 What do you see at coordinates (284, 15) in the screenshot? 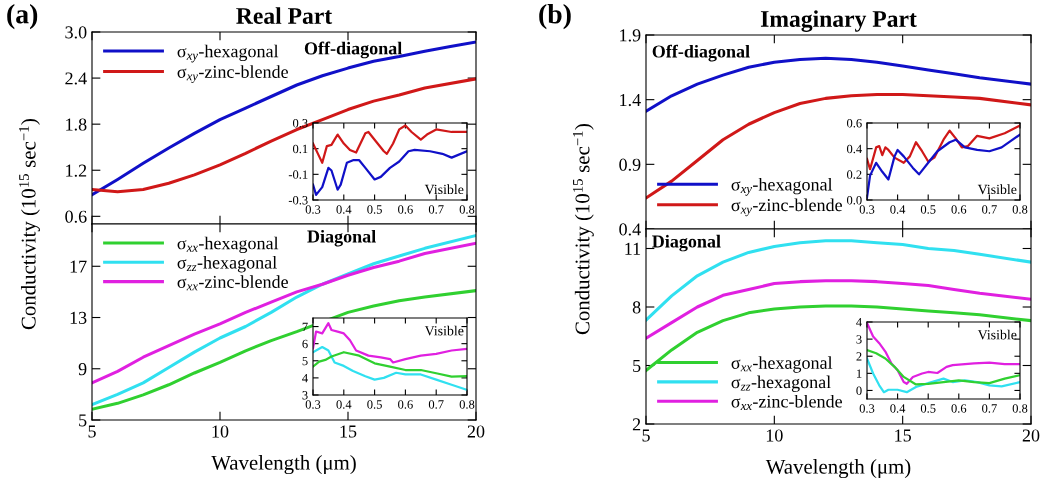
I see `chart-title: Real Part` at bounding box center [284, 15].